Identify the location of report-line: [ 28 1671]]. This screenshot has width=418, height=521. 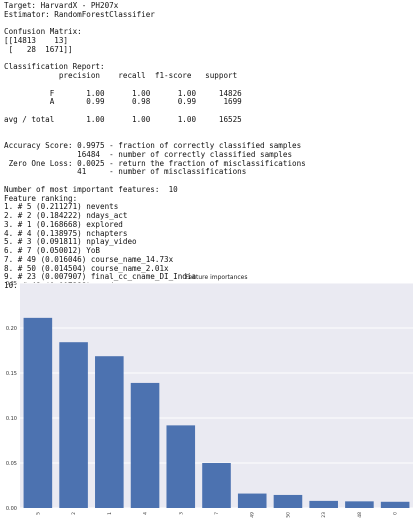
(38, 49).